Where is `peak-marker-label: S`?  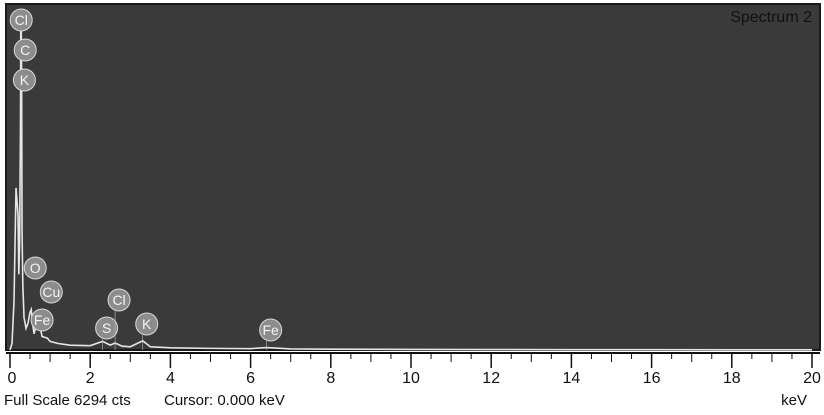
peak-marker-label: S is located at coordinates (106, 328).